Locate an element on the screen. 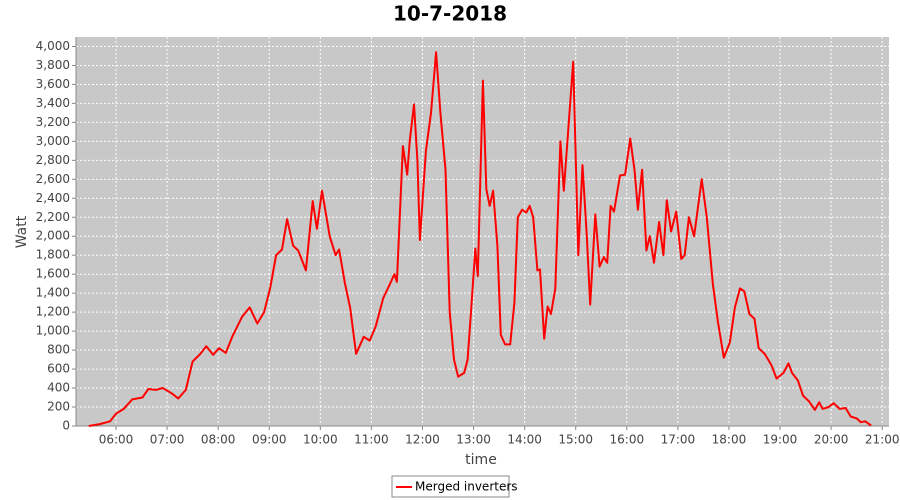 The height and width of the screenshot is (500, 900). legend-label: Merged inverters is located at coordinates (466, 487).